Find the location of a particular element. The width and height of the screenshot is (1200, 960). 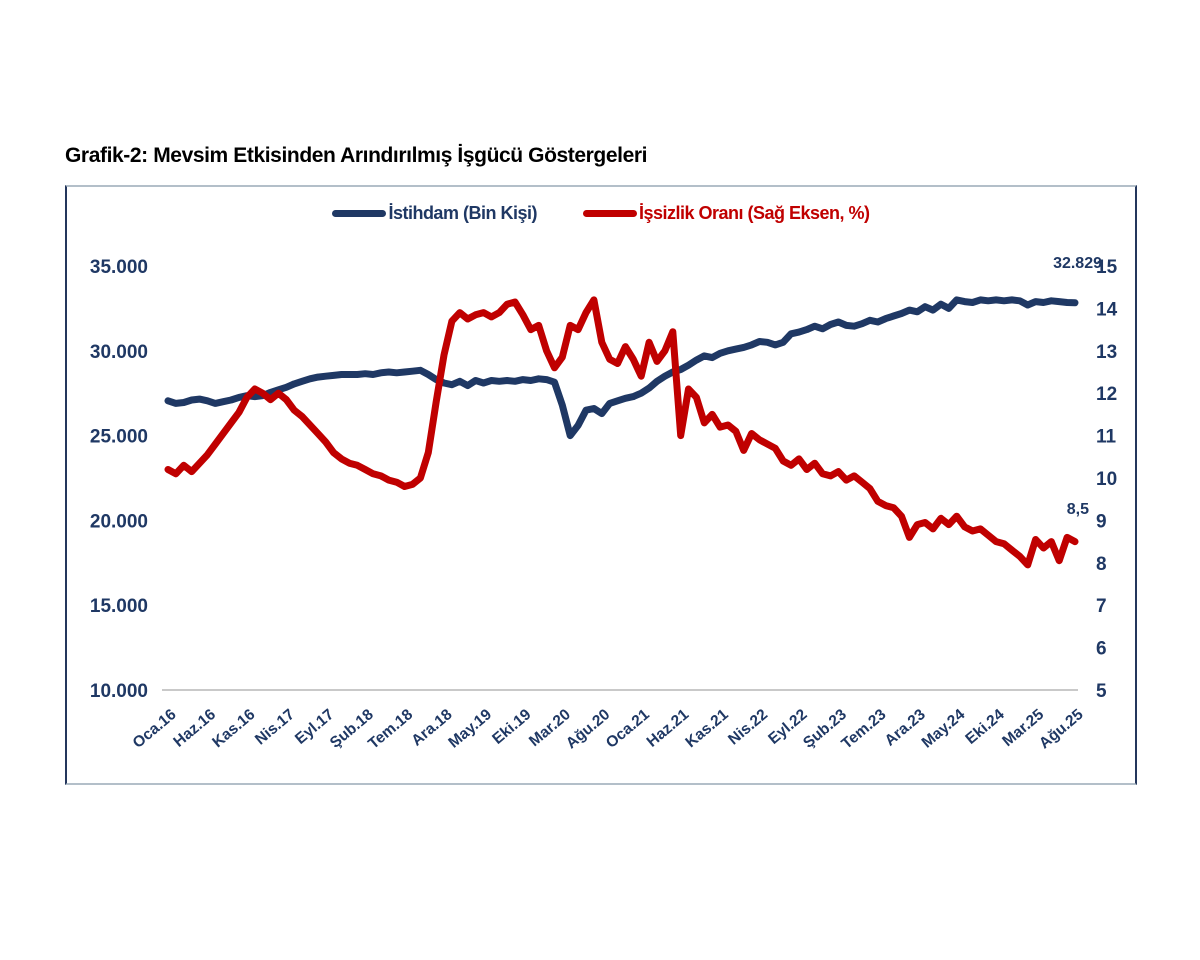

legend-label-employment: İstihdam (Bin Kişi) is located at coordinates (462, 213).